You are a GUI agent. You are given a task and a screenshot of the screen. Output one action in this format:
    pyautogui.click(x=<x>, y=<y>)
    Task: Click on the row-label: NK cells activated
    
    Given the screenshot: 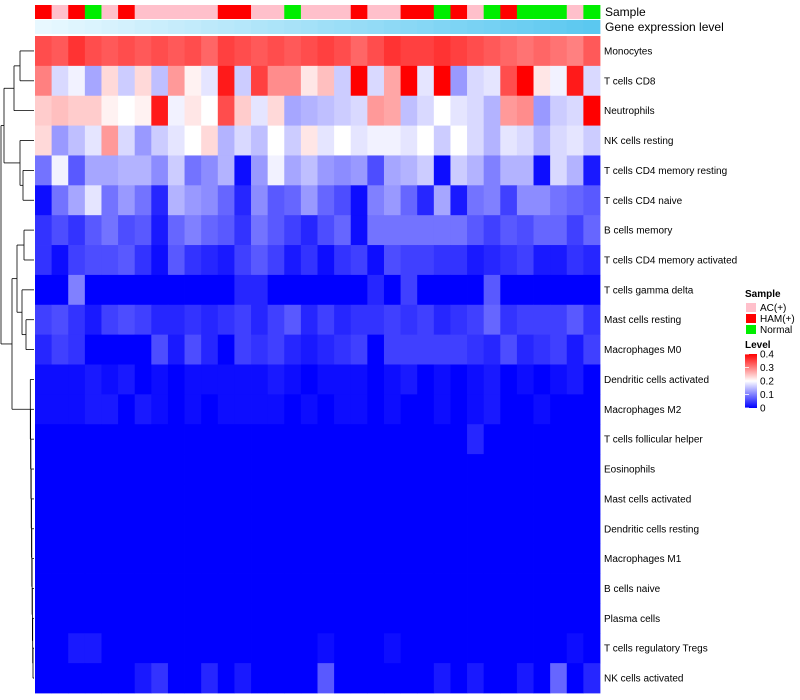 What is the action you would take?
    pyautogui.click(x=643, y=679)
    